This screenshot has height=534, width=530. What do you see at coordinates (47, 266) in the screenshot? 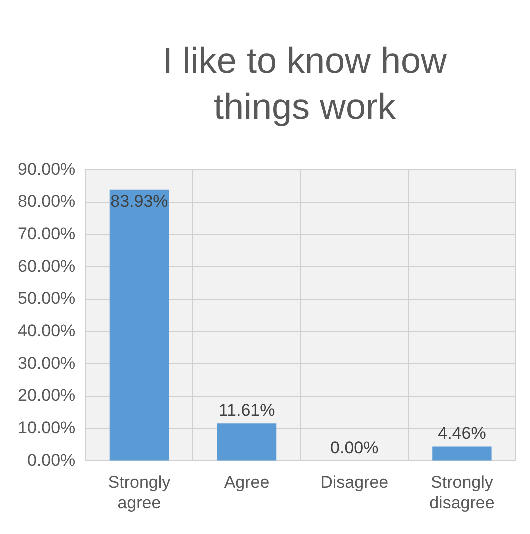
I see `y-tick-label: 60.00%` at bounding box center [47, 266].